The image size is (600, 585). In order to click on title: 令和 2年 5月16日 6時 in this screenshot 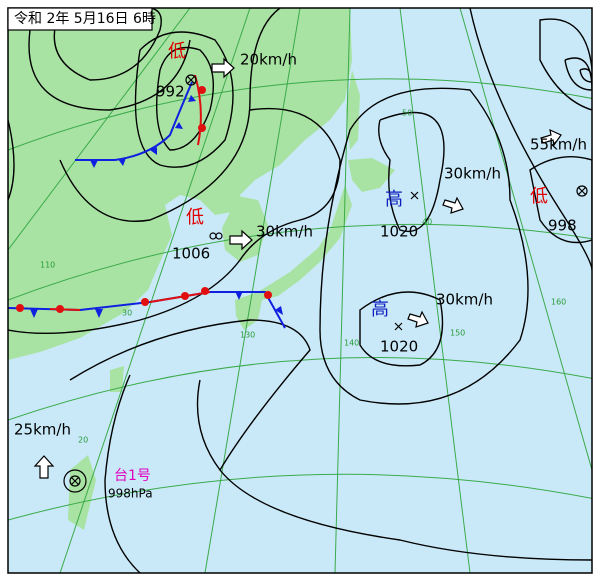, I will do `click(85, 19)`.